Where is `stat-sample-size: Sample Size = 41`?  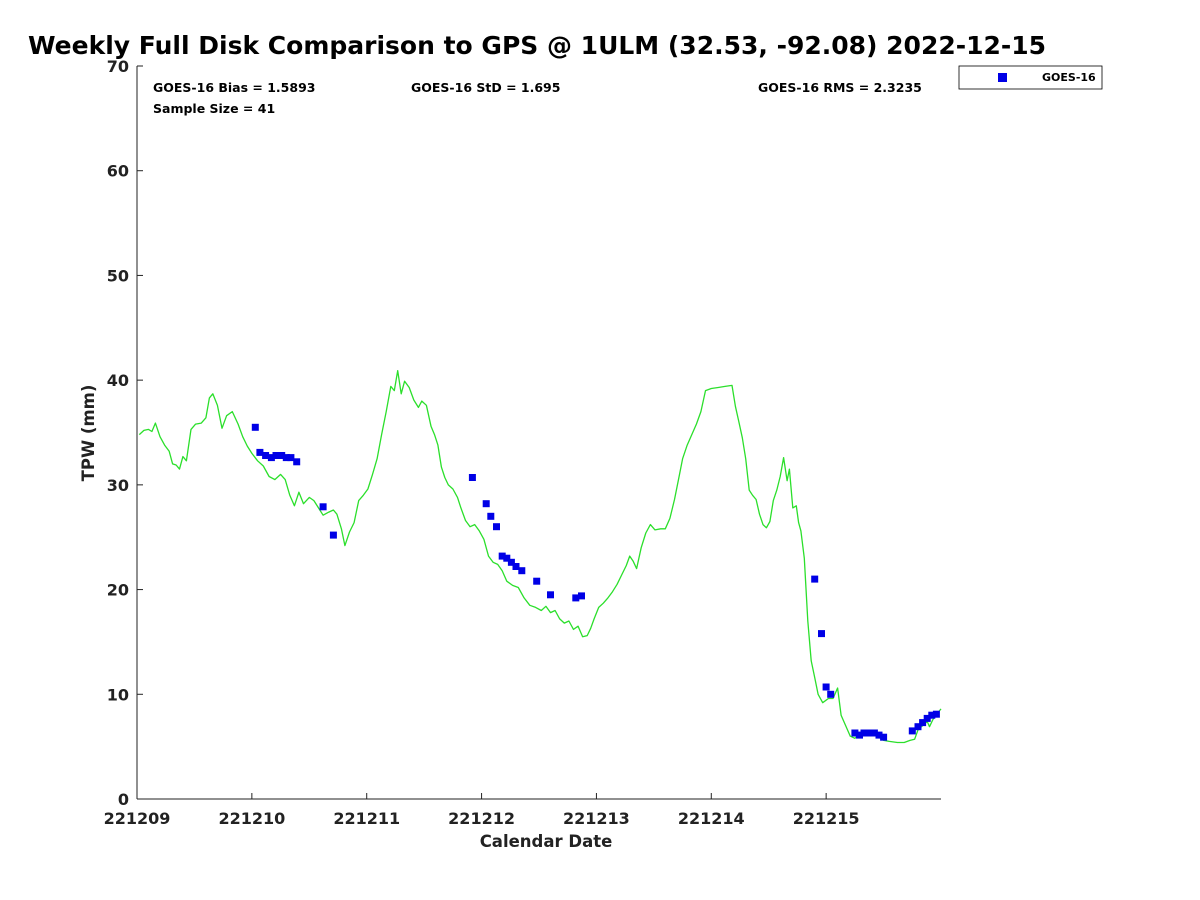
stat-sample-size: Sample Size = 41 is located at coordinates (214, 108).